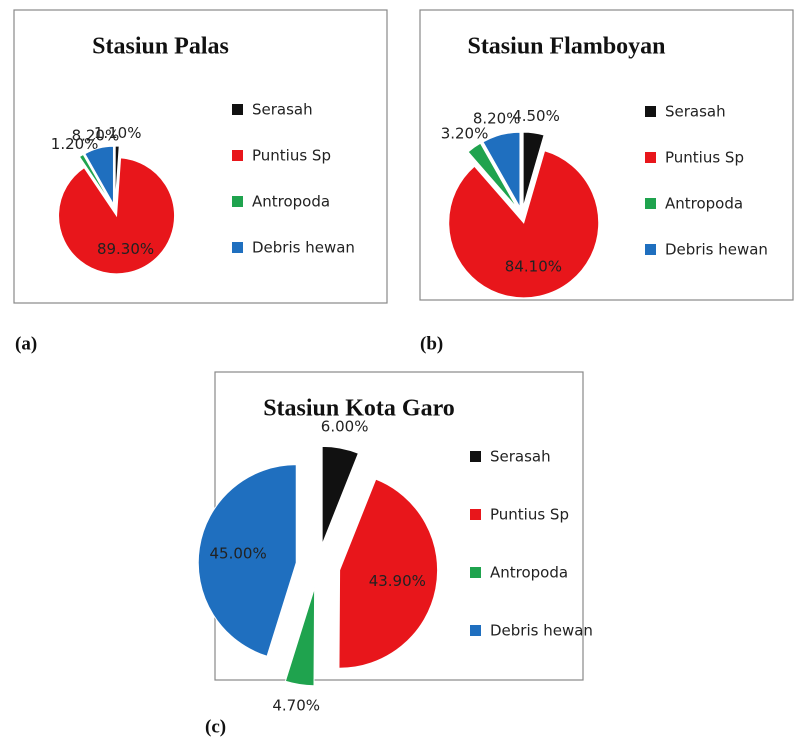  Describe the element at coordinates (465, 133) in the screenshot. I see `data-label: 3.20%` at that location.